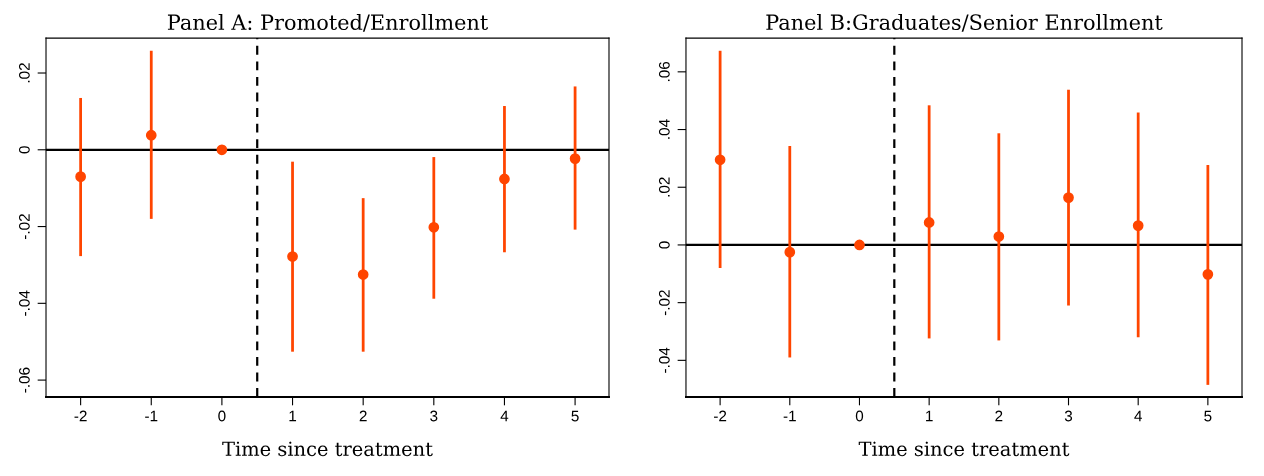 The image size is (1264, 476). I want to click on y-tick-label: .04, so click(664, 129).